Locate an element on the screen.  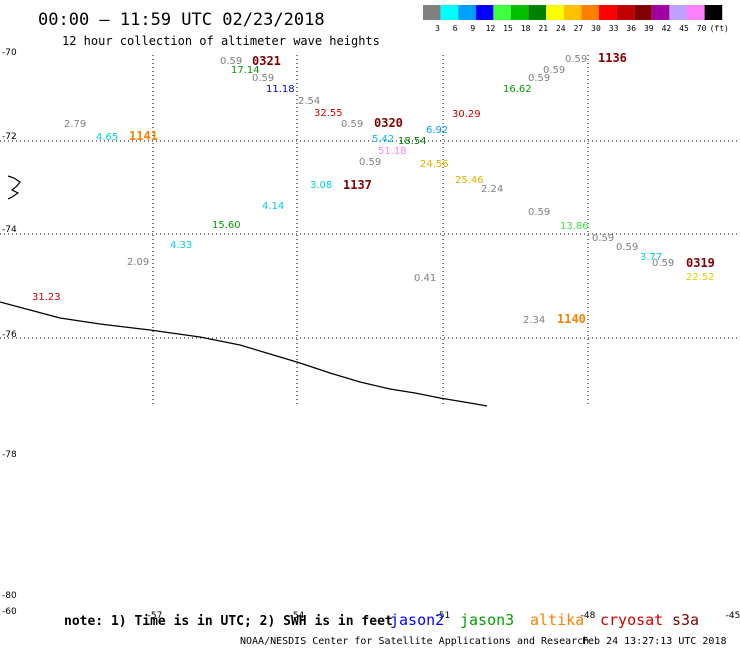
satellite-legend: jason2 jason3 altika cryosat s3a is located at coordinates (544, 620).